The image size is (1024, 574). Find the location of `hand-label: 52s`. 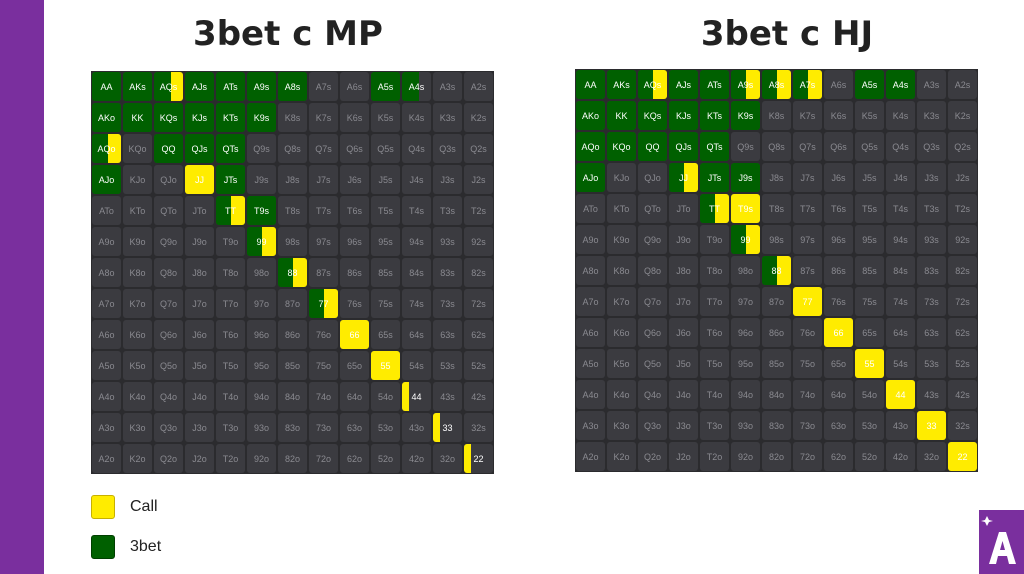

hand-label: 52s is located at coordinates (478, 365).